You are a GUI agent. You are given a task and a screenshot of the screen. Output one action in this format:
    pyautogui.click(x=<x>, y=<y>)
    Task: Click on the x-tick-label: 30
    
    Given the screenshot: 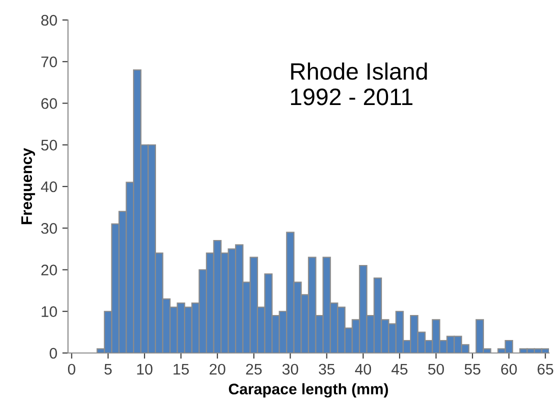 What is the action you would take?
    pyautogui.click(x=290, y=369)
    